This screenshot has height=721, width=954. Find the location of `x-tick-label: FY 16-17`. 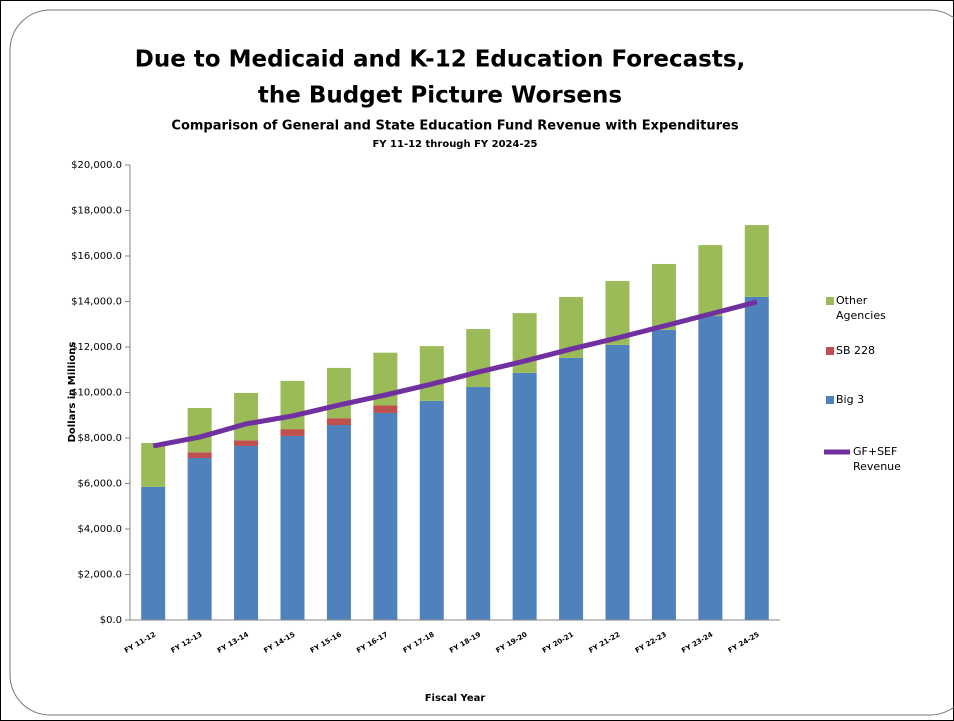

x-tick-label: FY 16-17 is located at coordinates (372, 642).